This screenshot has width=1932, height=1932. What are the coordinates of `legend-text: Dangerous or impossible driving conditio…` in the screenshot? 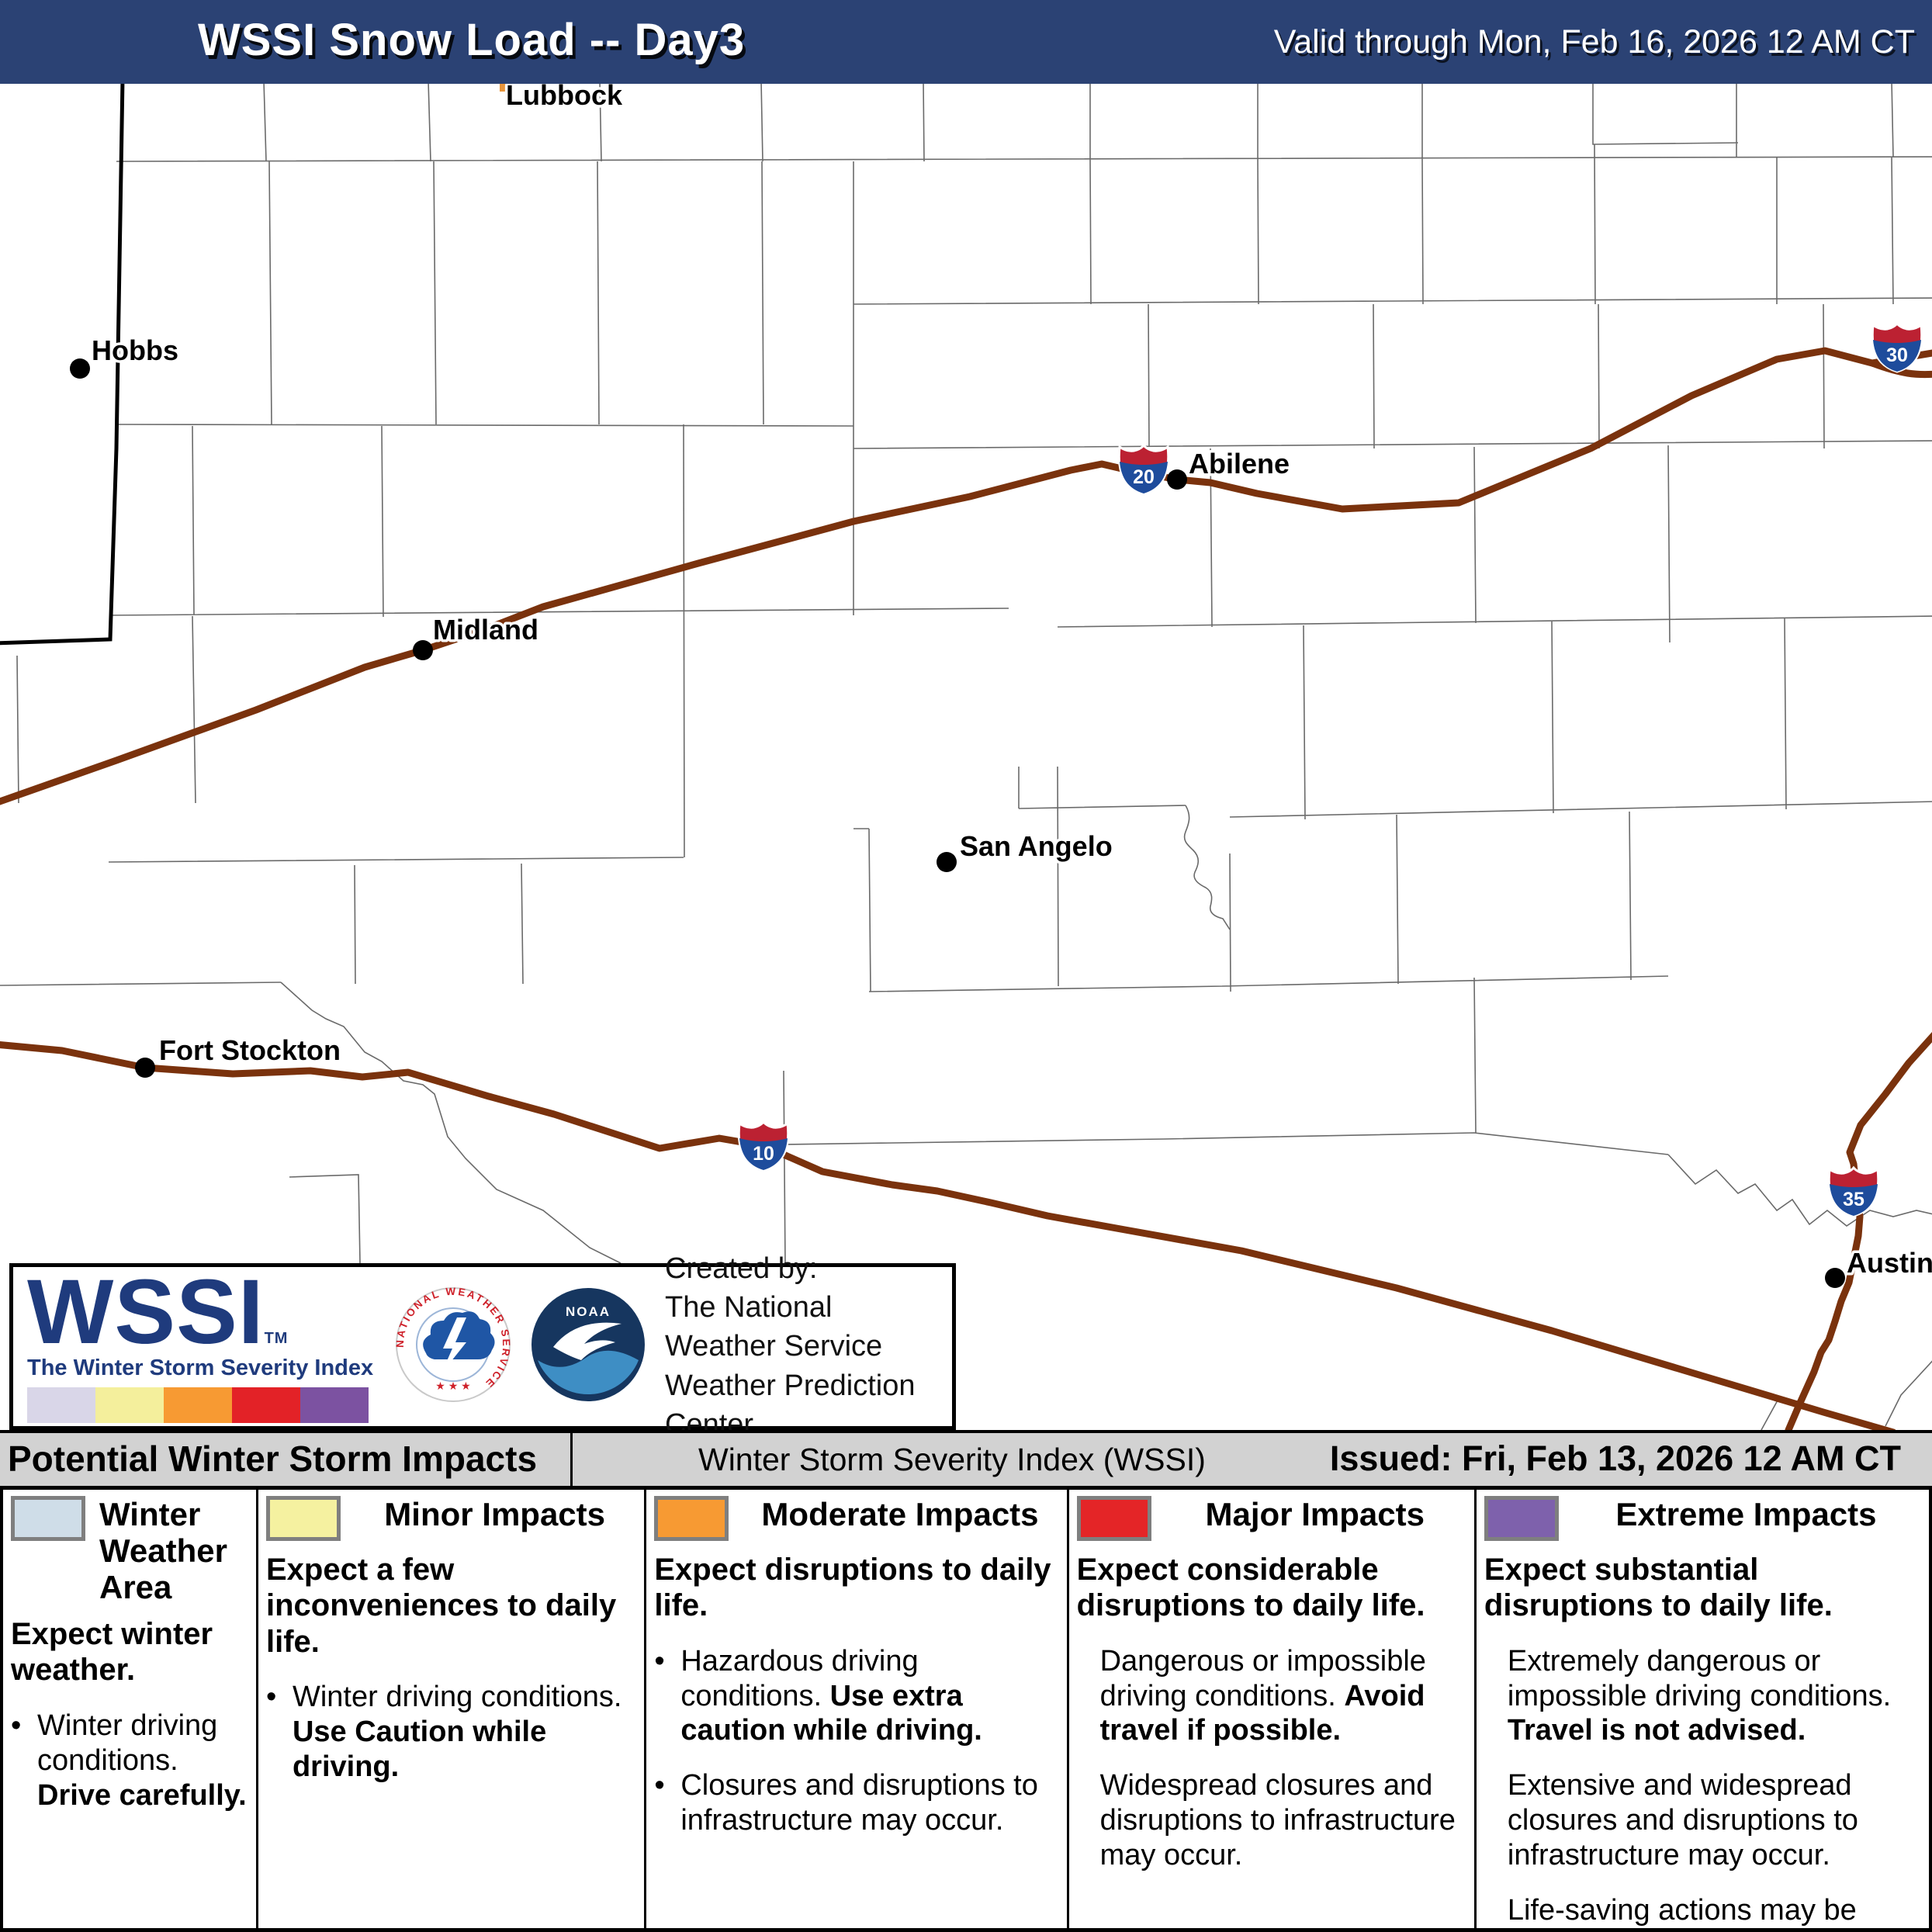 It's located at (1262, 1678).